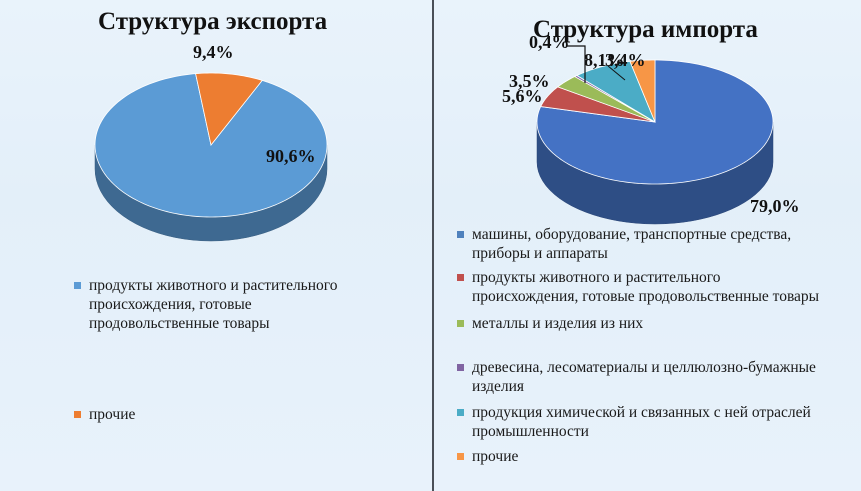  Describe the element at coordinates (775, 206) in the screenshot. I see `import-label-machines: 79,0%` at that location.